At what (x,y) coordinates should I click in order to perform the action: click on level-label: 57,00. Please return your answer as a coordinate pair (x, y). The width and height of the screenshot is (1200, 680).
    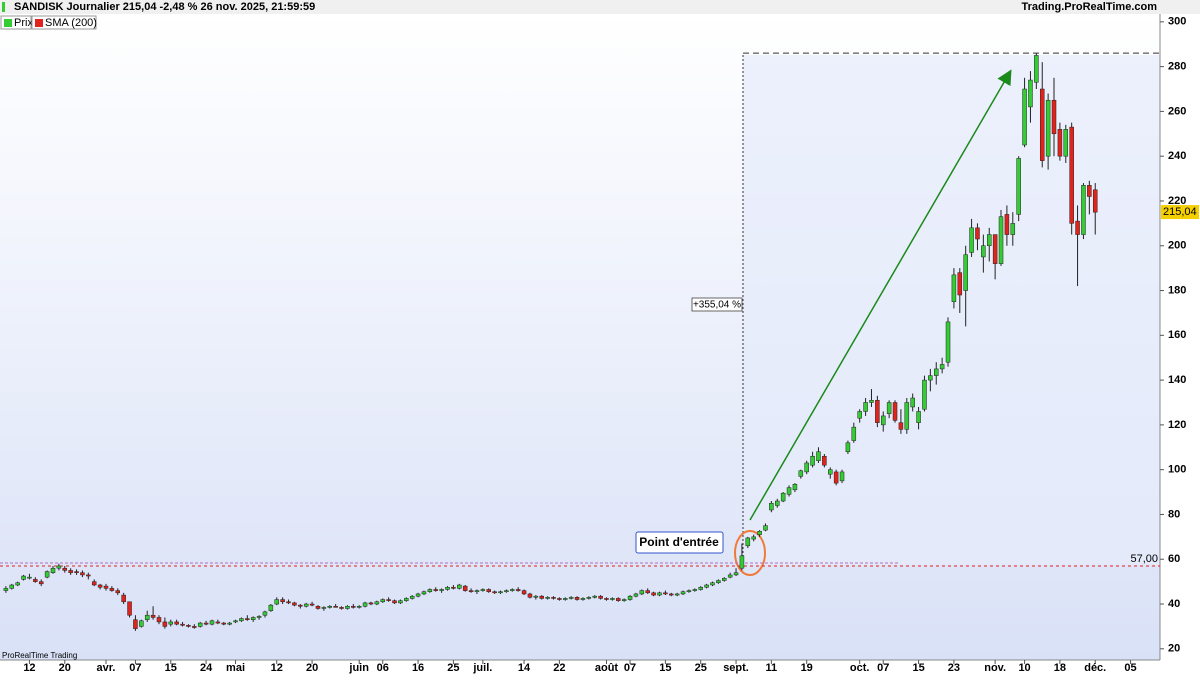
    Looking at the image, I should click on (1144, 559).